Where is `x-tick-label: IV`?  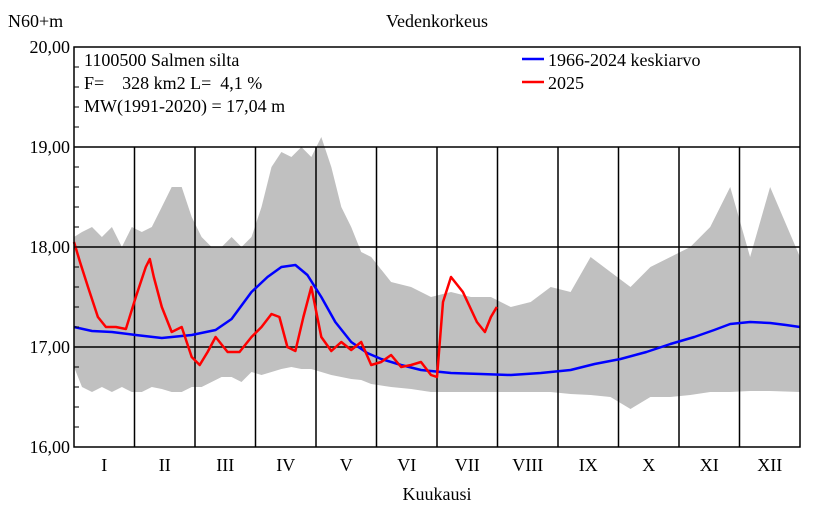 x-tick-label: IV is located at coordinates (285, 465).